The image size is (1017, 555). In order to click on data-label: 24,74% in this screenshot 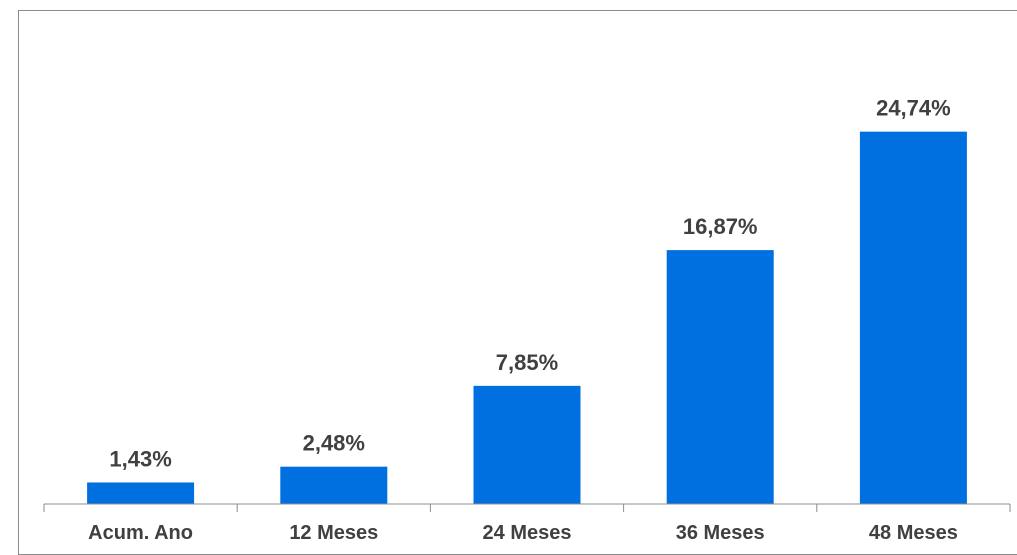, I will do `click(913, 108)`.